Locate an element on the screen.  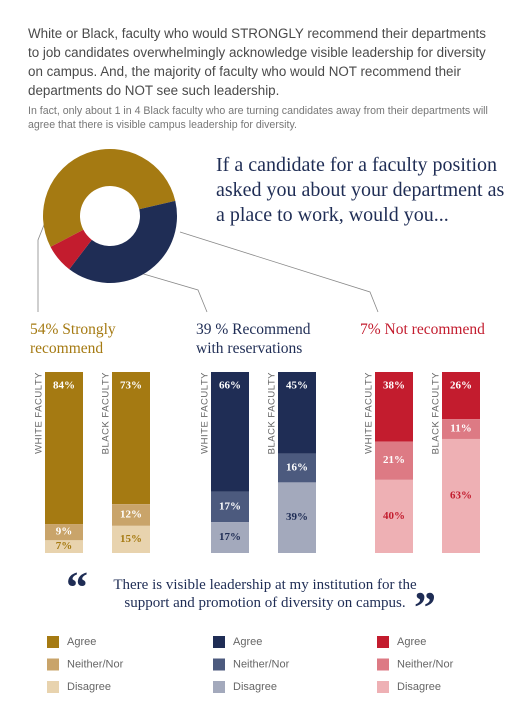
value-label: 84% is located at coordinates (64, 386).